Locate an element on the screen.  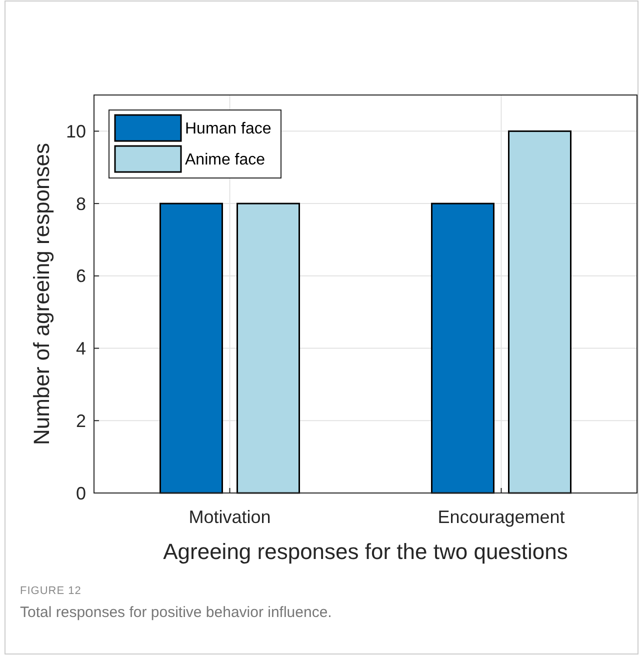
legend-label: Human face is located at coordinates (228, 129).